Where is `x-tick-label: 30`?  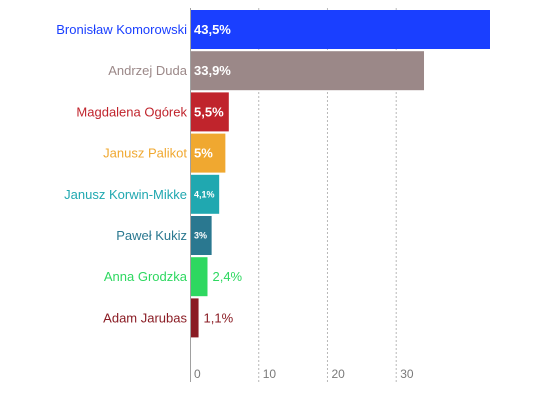 x-tick-label: 30 is located at coordinates (407, 374).